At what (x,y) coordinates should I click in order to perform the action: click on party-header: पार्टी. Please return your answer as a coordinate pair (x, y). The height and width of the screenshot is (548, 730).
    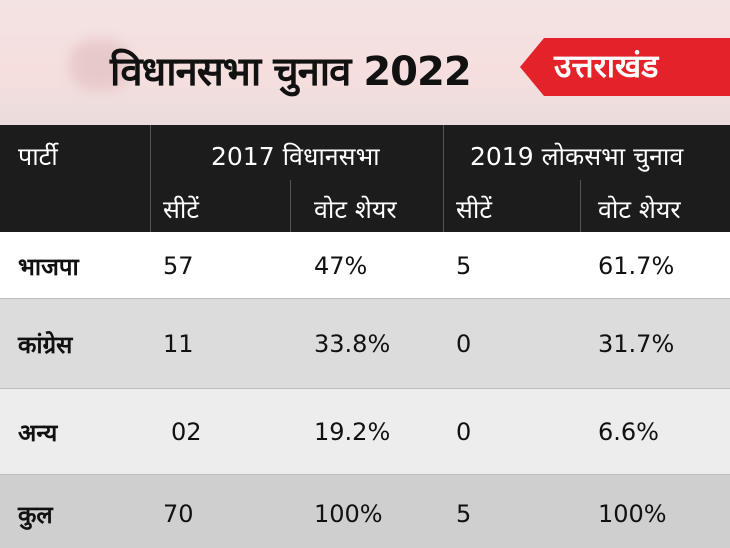
    Looking at the image, I should click on (38, 156).